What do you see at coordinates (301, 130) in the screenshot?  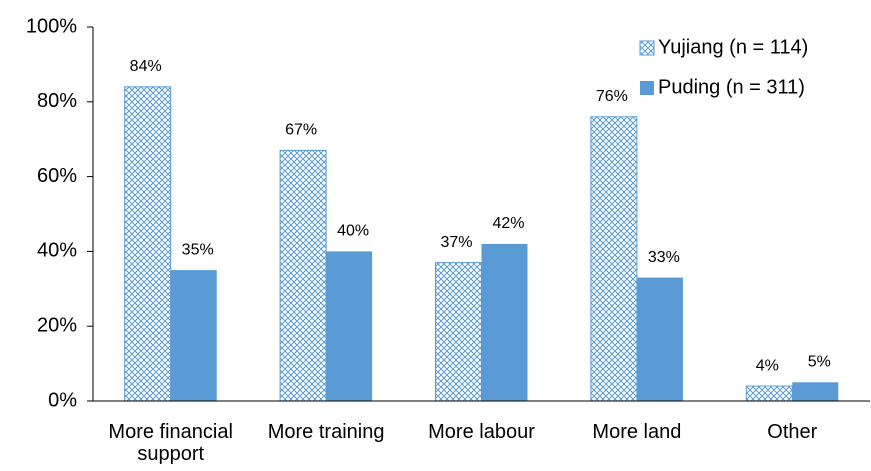 I see `data-label: 67%` at bounding box center [301, 130].